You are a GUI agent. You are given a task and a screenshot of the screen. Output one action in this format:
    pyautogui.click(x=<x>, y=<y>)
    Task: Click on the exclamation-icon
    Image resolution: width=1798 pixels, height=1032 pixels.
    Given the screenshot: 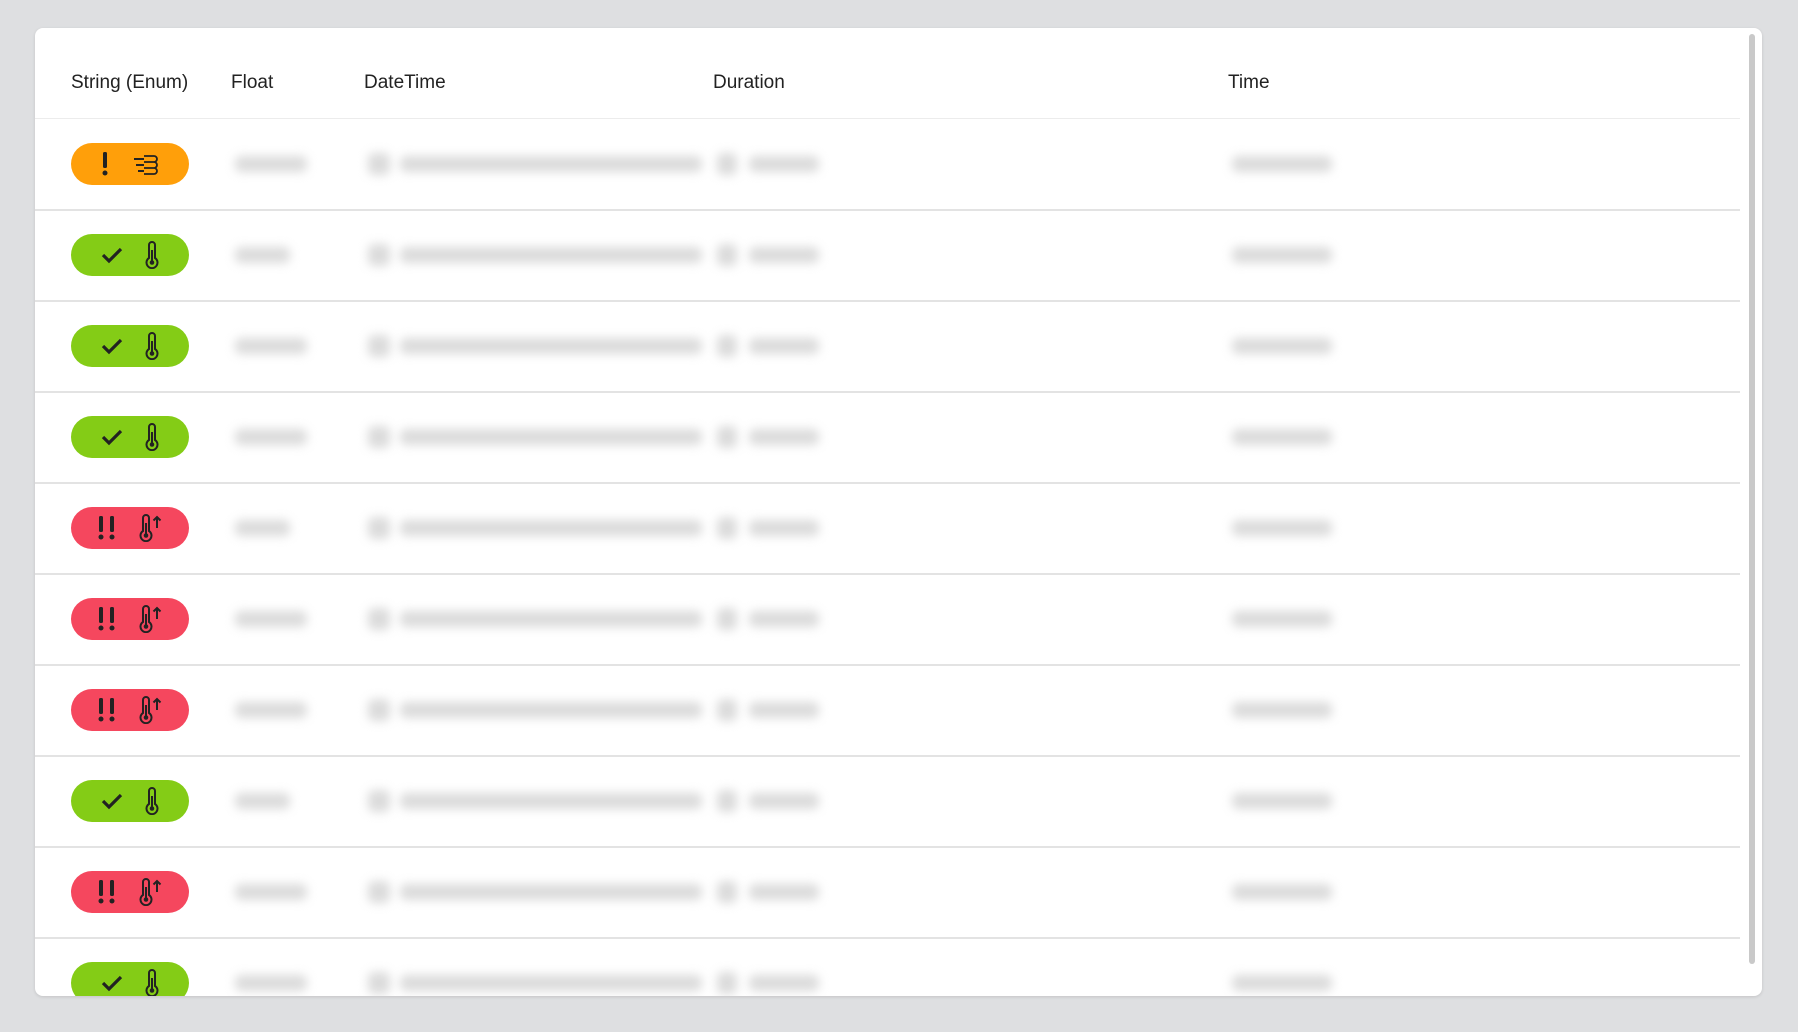 What is the action you would take?
    pyautogui.click(x=105, y=164)
    